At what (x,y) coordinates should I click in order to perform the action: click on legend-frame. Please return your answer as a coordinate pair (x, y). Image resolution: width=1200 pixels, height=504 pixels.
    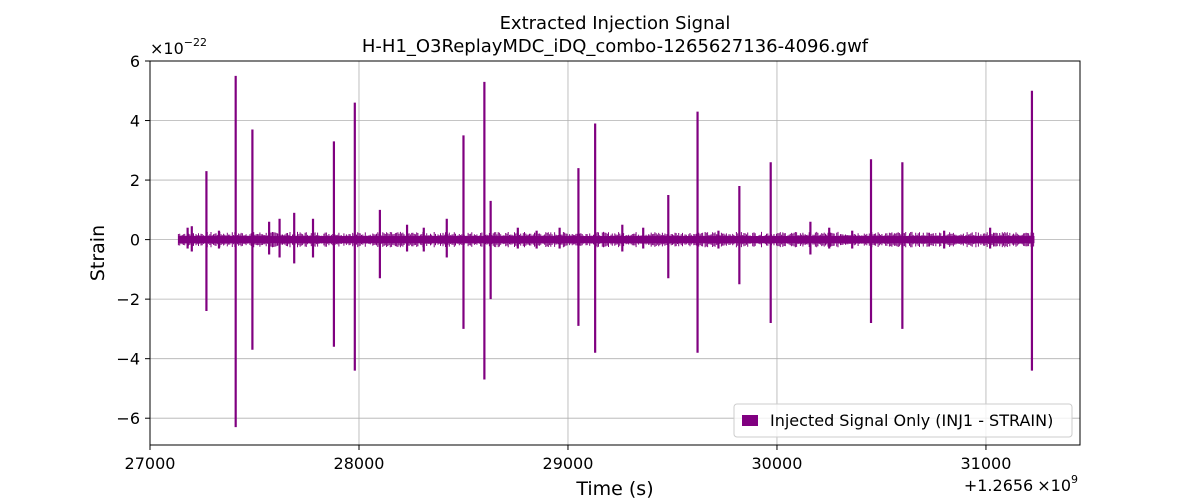
    Looking at the image, I should click on (903, 420).